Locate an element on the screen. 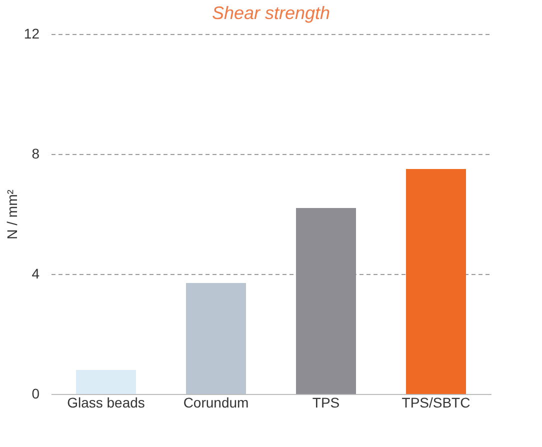 The height and width of the screenshot is (447, 542). x-tick-label: Glass beads is located at coordinates (106, 402).